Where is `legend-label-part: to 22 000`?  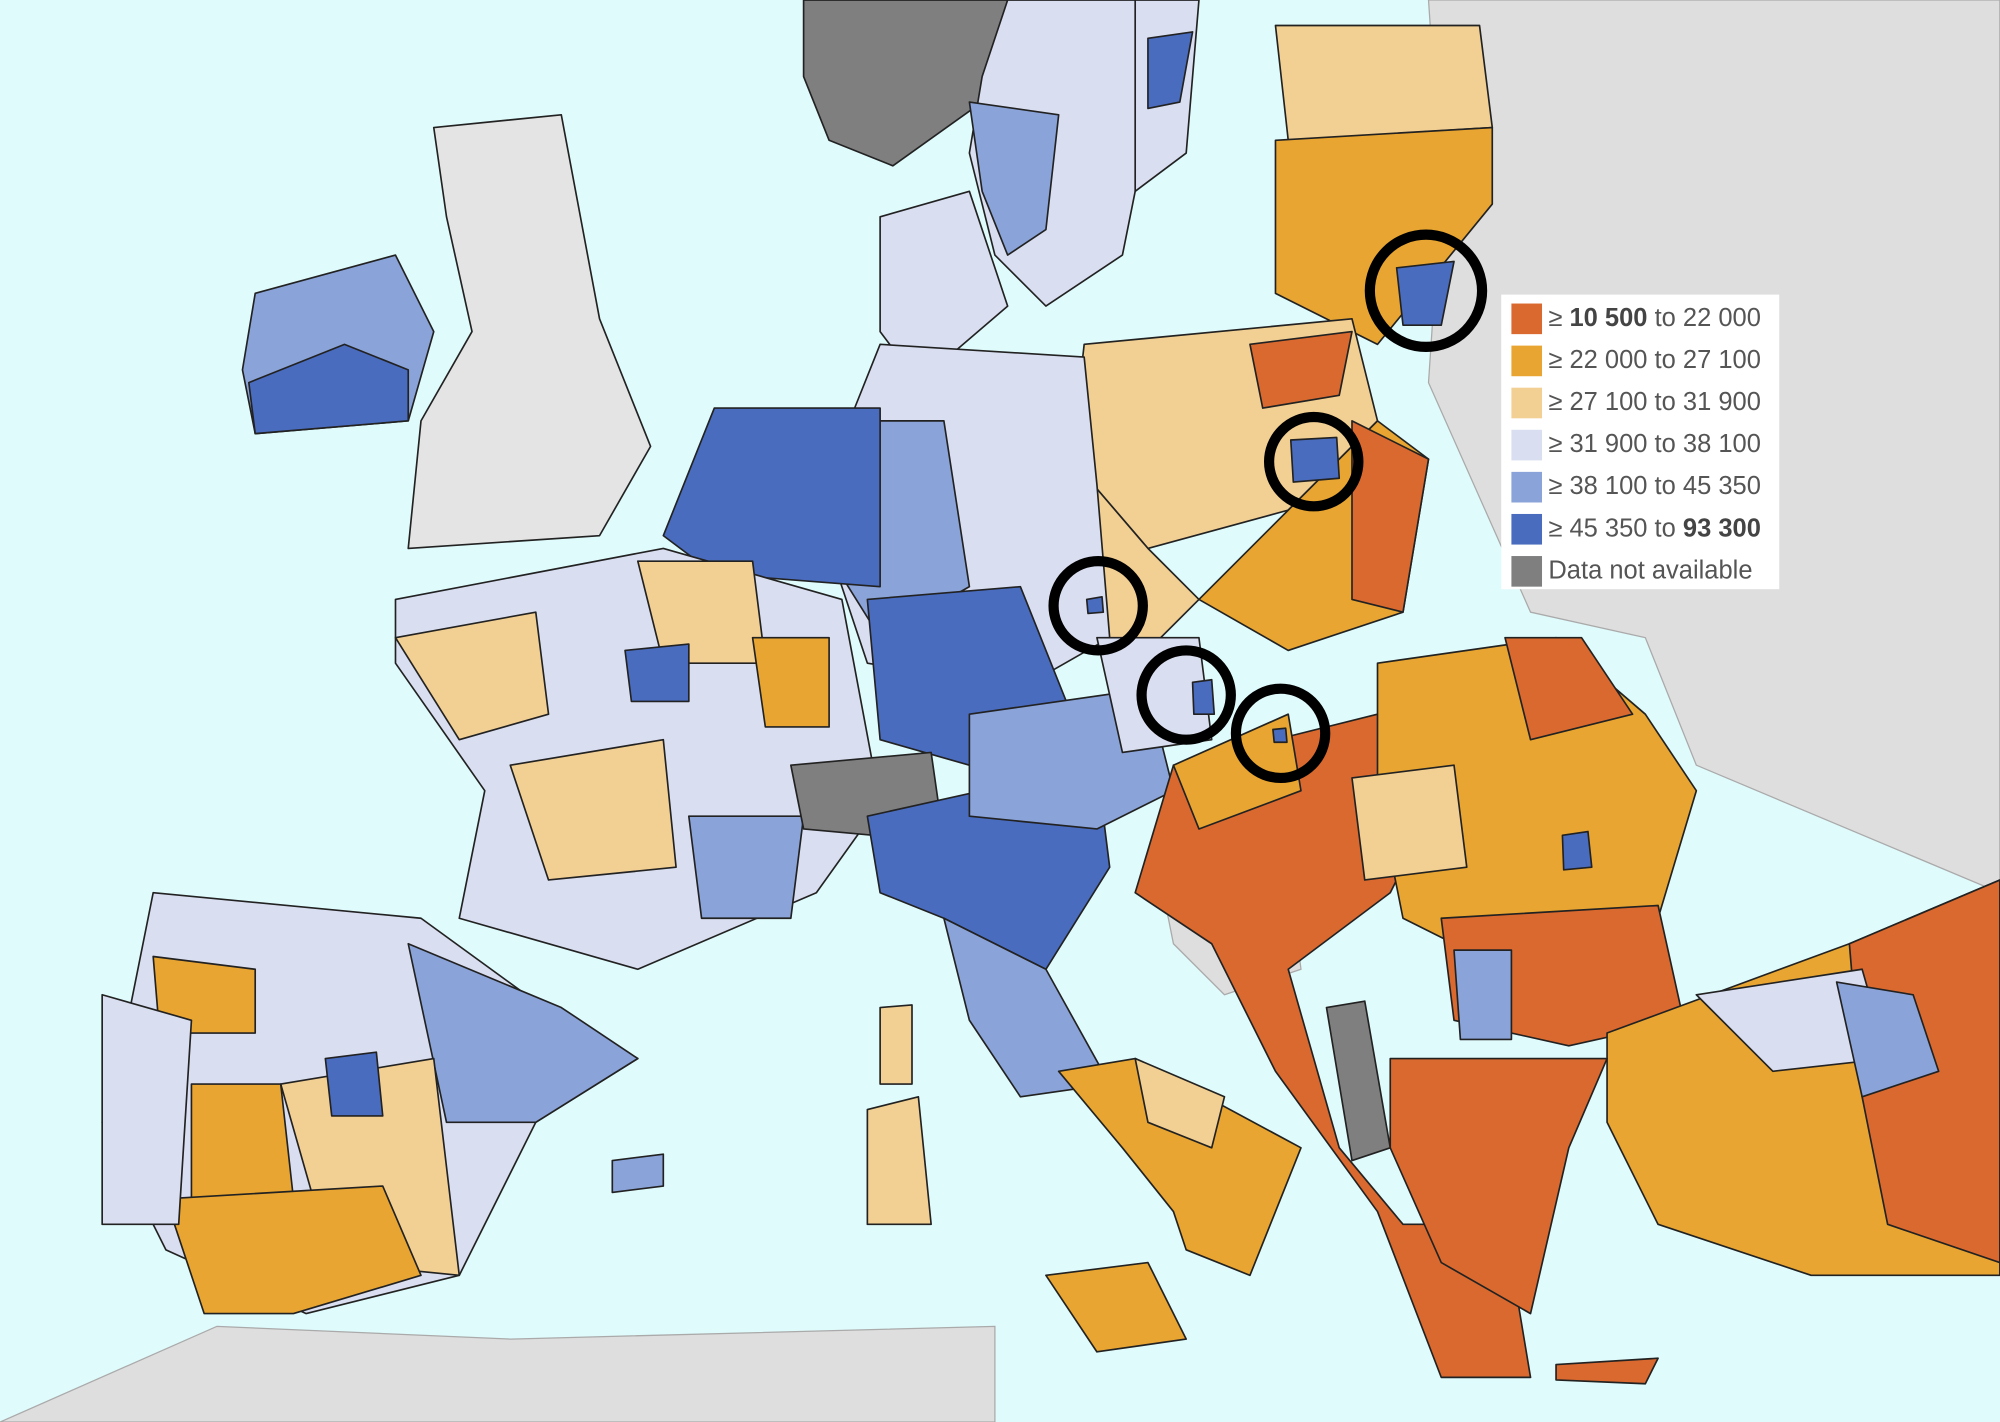 legend-label-part: to 22 000 is located at coordinates (1703, 318).